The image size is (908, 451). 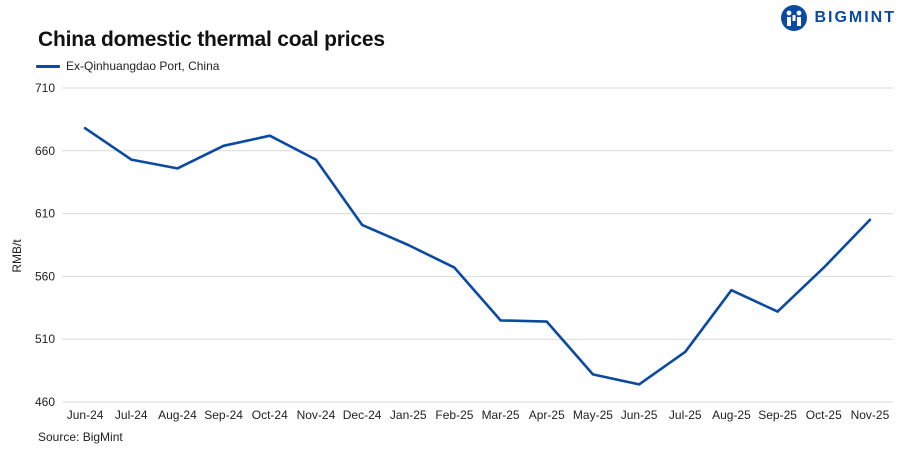 What do you see at coordinates (48, 66) in the screenshot?
I see `legend-swatch` at bounding box center [48, 66].